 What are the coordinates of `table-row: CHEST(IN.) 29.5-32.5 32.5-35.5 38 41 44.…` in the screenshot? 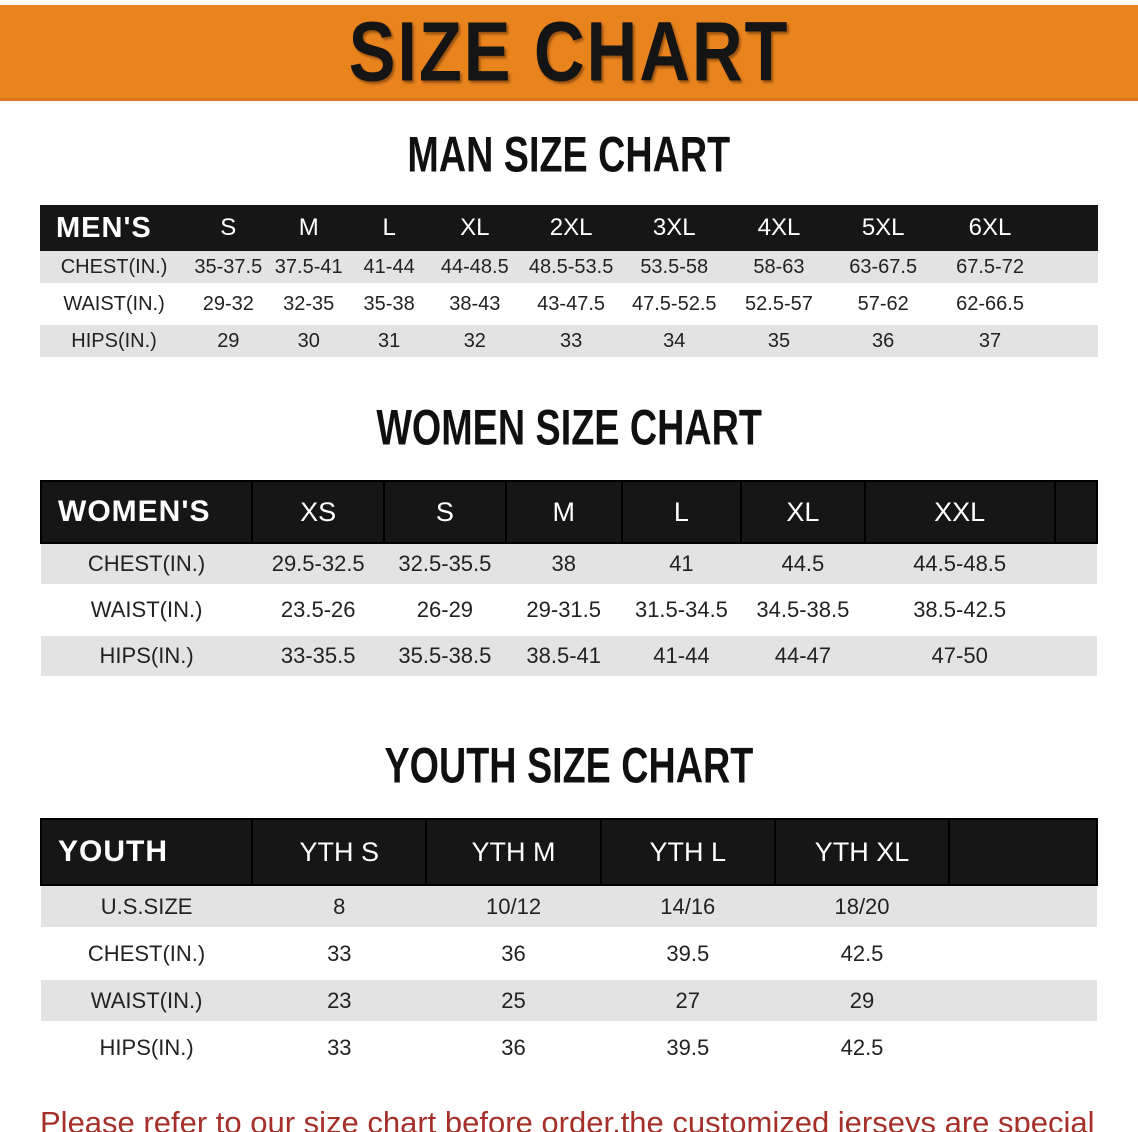 It's located at (569, 565).